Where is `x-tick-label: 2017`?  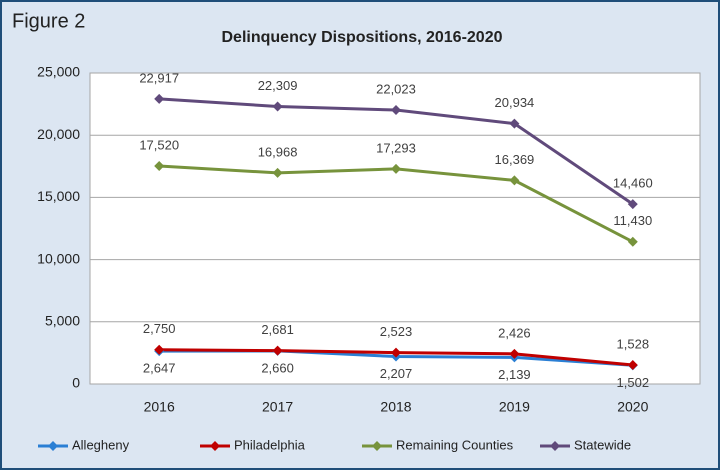 x-tick-label: 2017 is located at coordinates (277, 407).